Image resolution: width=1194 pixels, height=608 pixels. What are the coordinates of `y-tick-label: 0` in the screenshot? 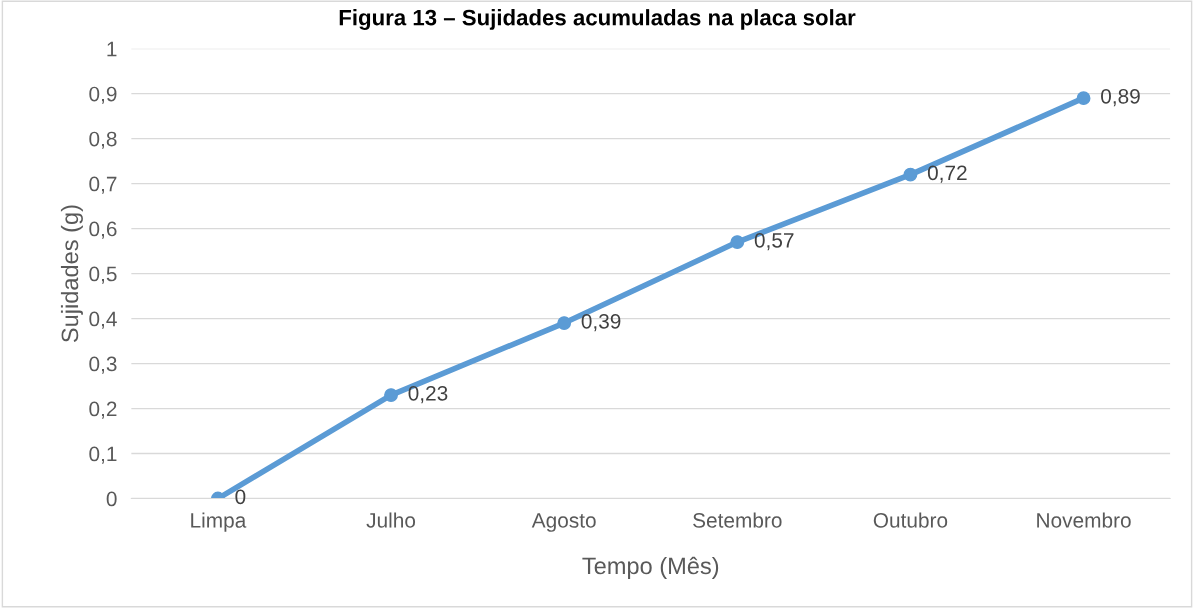 It's located at (111, 499).